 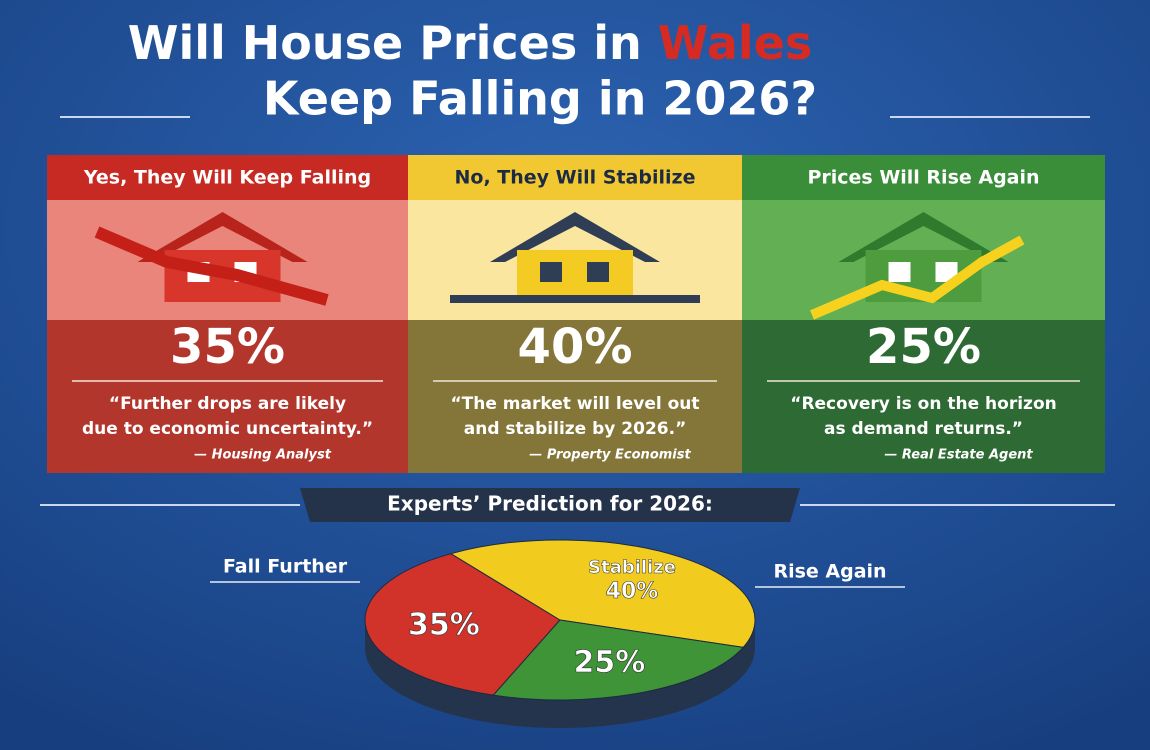 I want to click on category-label: Rise Again, so click(x=829, y=572).